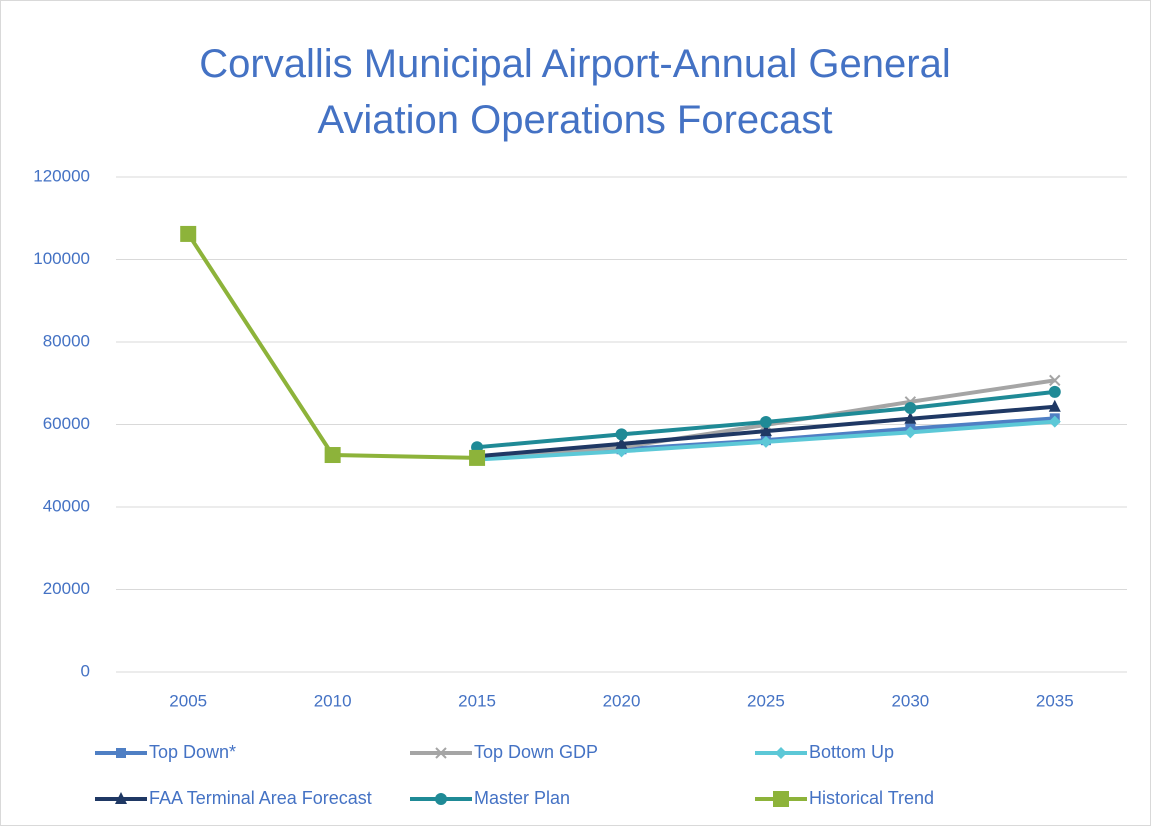  I want to click on x-tick-label: 2030, so click(910, 700).